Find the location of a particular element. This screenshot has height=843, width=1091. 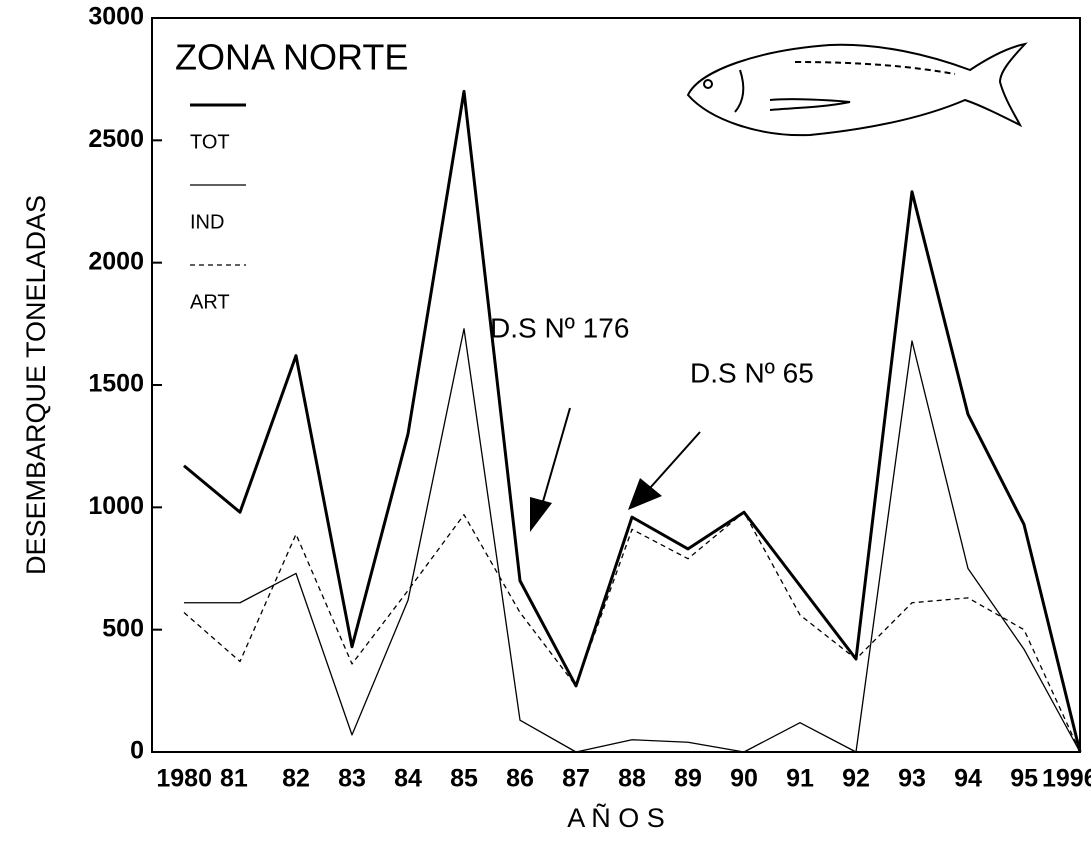

x-tick-label: 89 is located at coordinates (688, 779).